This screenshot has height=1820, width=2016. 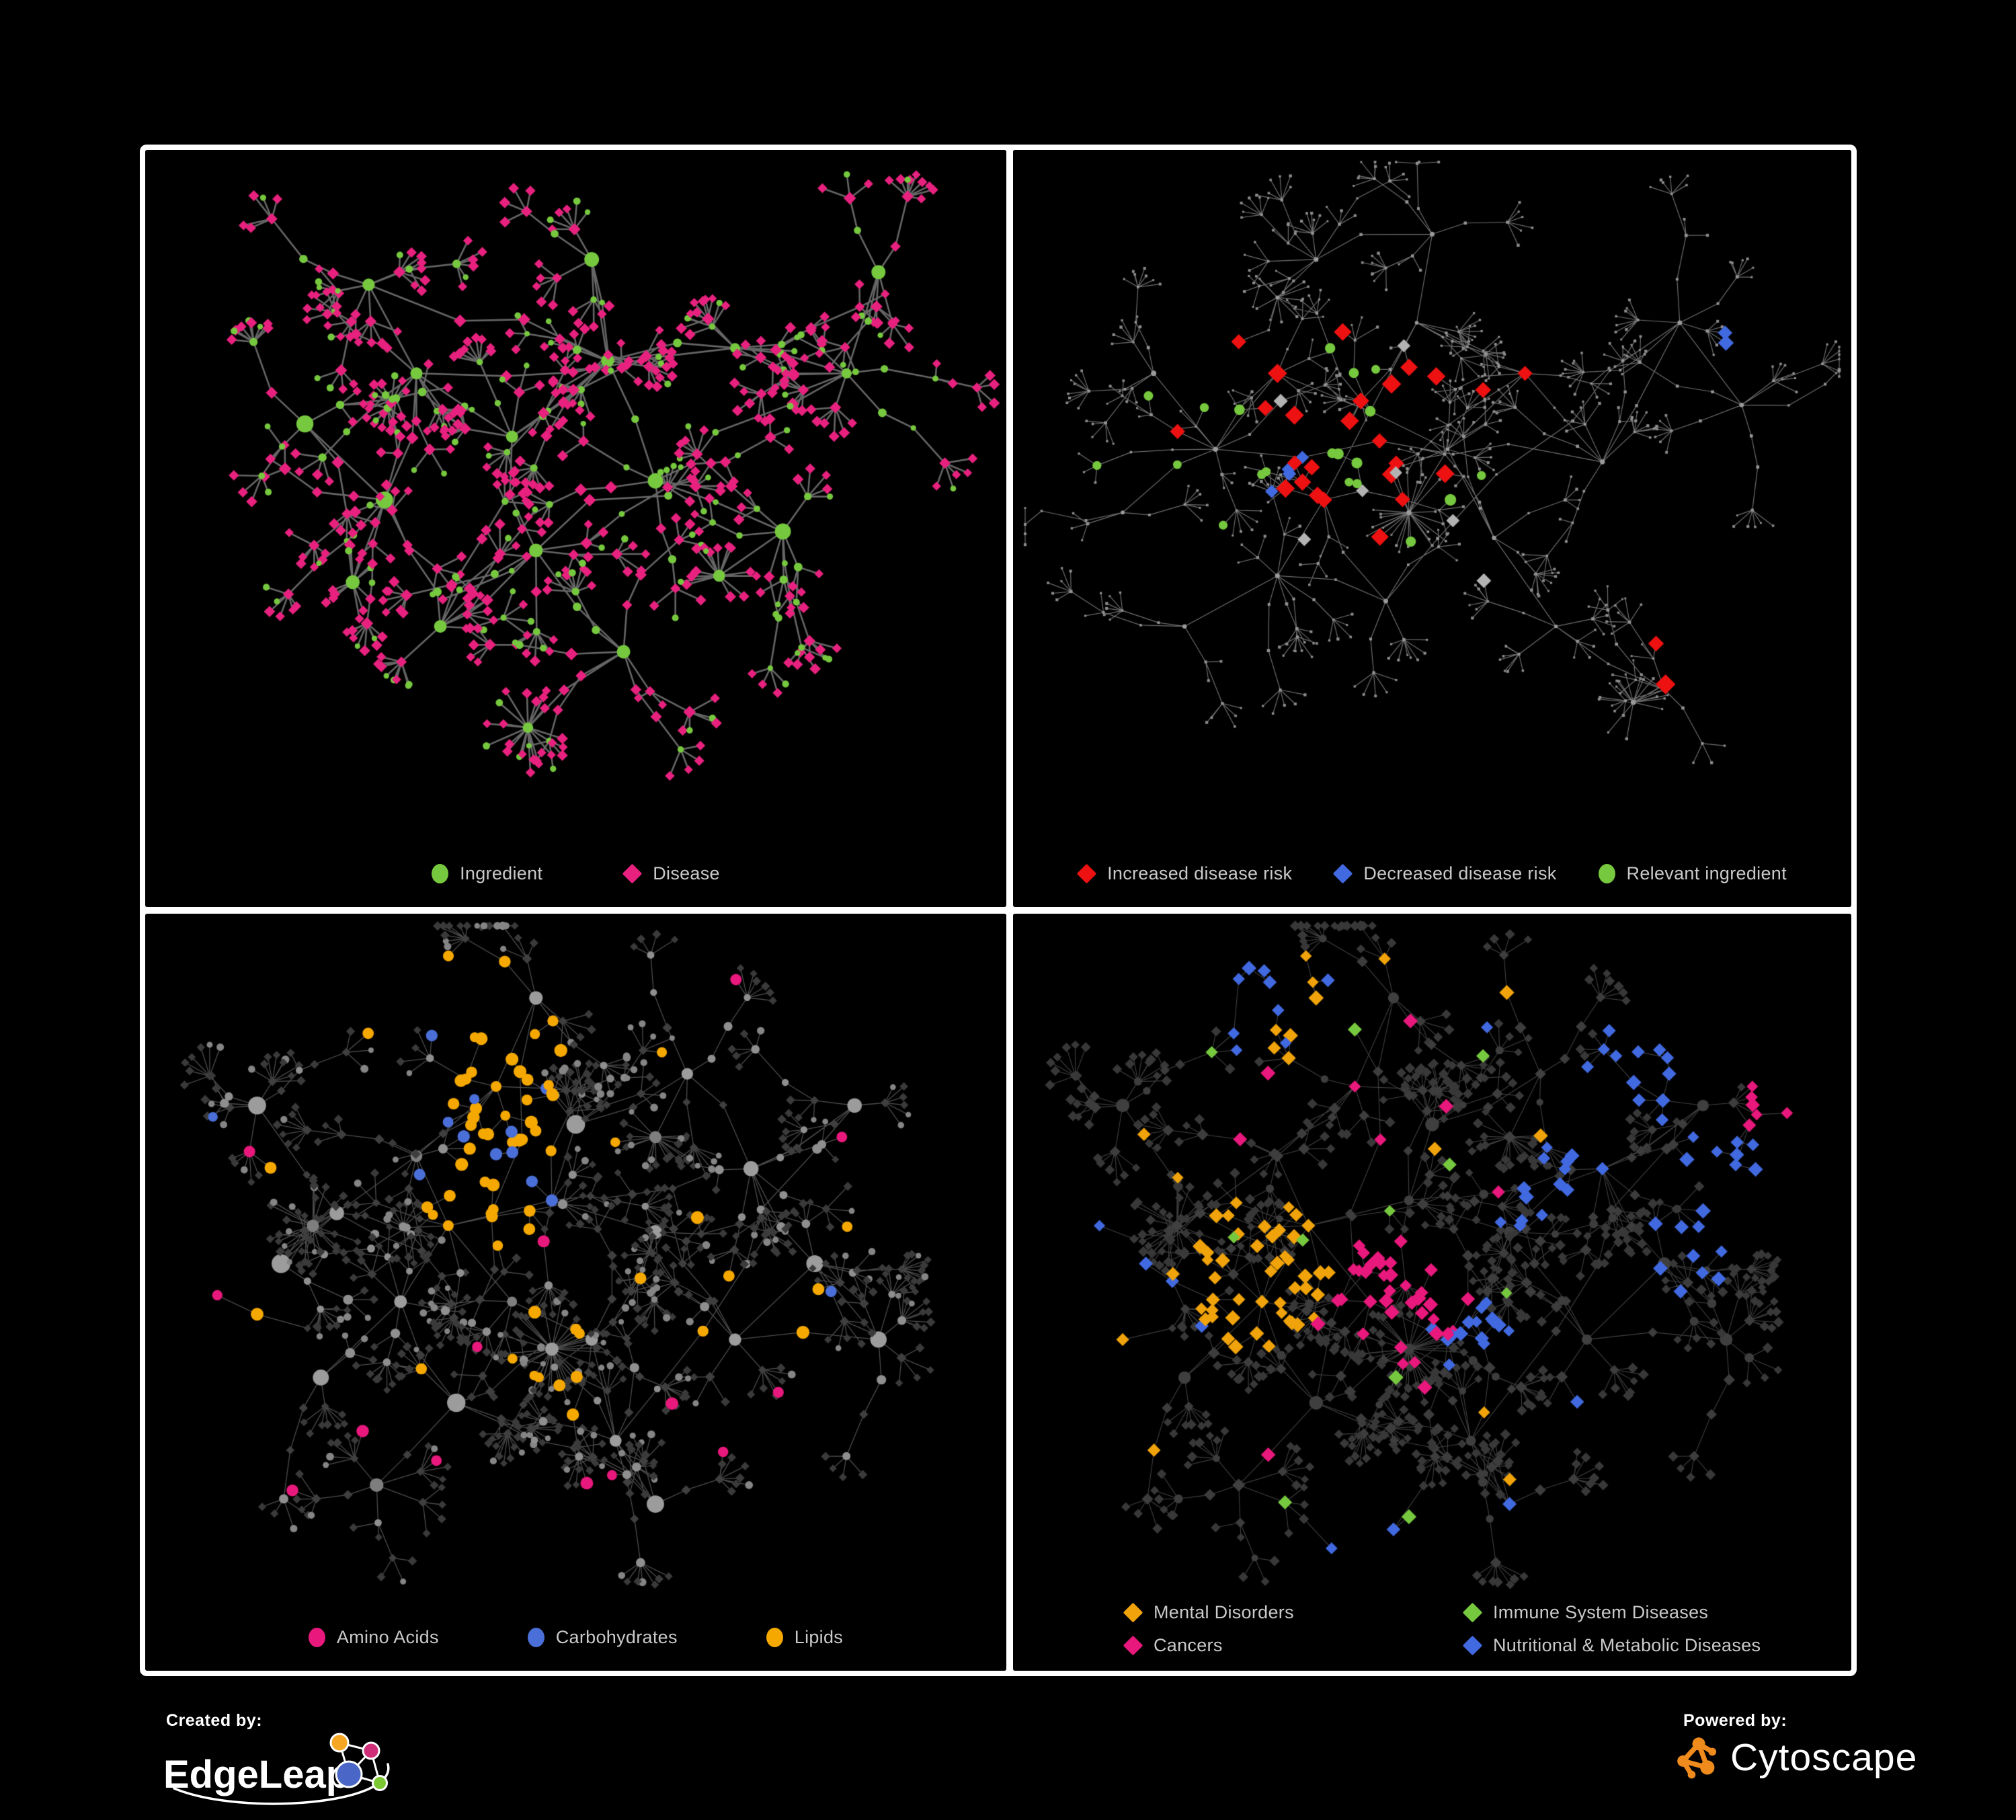 What do you see at coordinates (316, 1637) in the screenshot?
I see `amino-acids-circle-icon` at bounding box center [316, 1637].